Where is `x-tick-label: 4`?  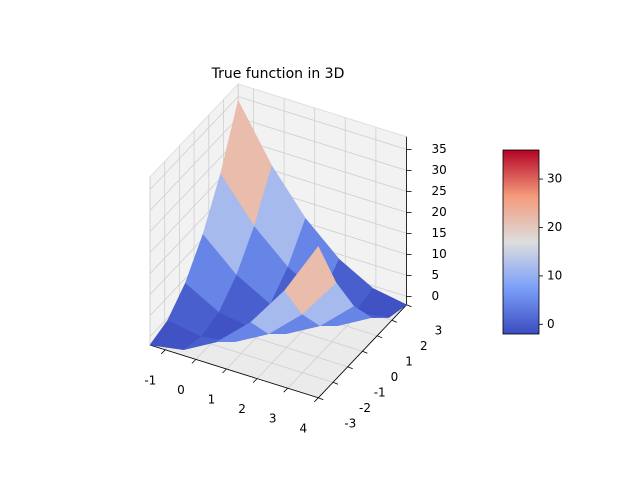 x-tick-label: 4 is located at coordinates (303, 428).